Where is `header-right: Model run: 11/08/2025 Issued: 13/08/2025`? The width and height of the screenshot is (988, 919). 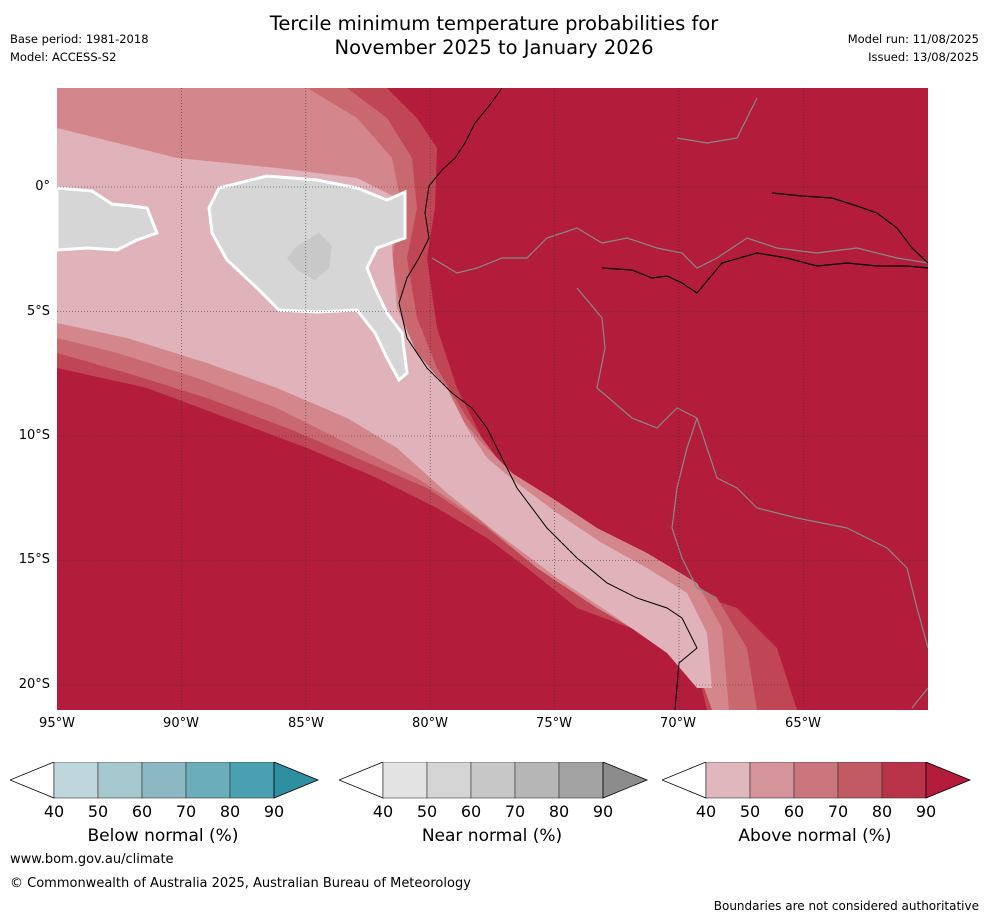
header-right: Model run: 11/08/2025 Issued: 13/08/2025 is located at coordinates (913, 48).